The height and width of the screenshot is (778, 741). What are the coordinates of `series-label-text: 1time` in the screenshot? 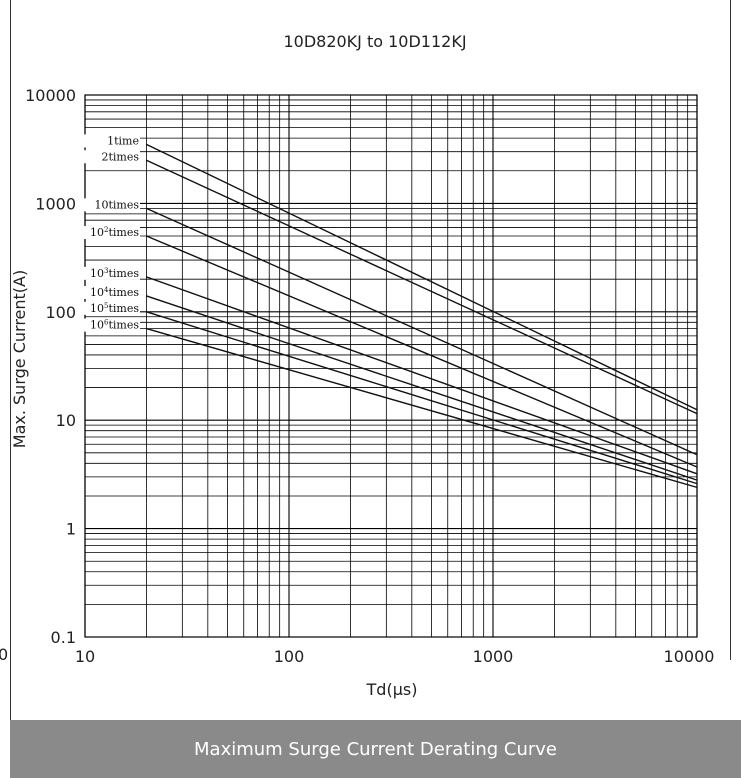 It's located at (123, 140).